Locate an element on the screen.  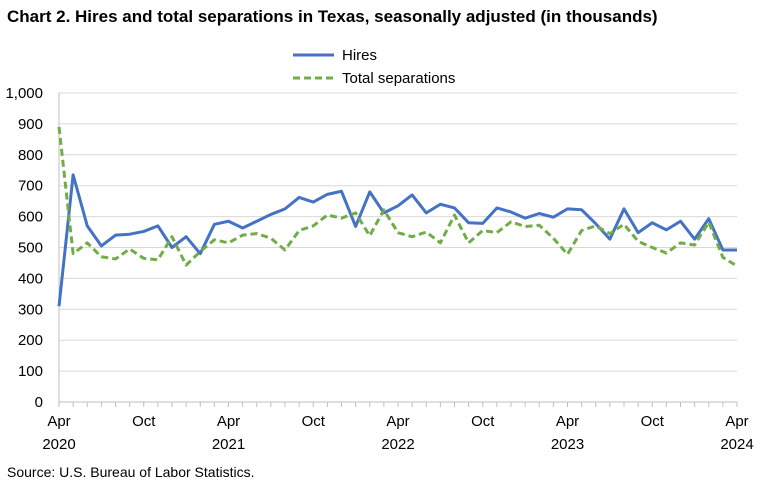
y-tick-label: 0 is located at coordinates (39, 402).